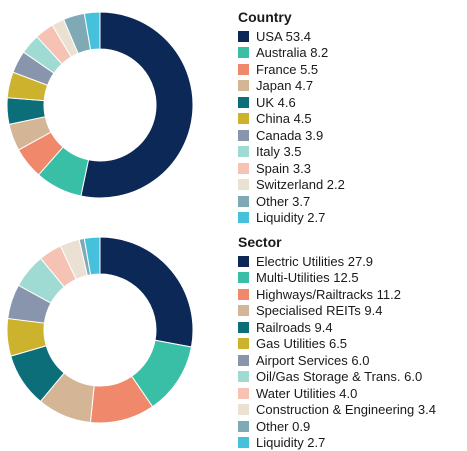 This screenshot has height=451, width=467. What do you see at coordinates (279, 151) in the screenshot?
I see `country-legend-label: Italy 3.5` at bounding box center [279, 151].